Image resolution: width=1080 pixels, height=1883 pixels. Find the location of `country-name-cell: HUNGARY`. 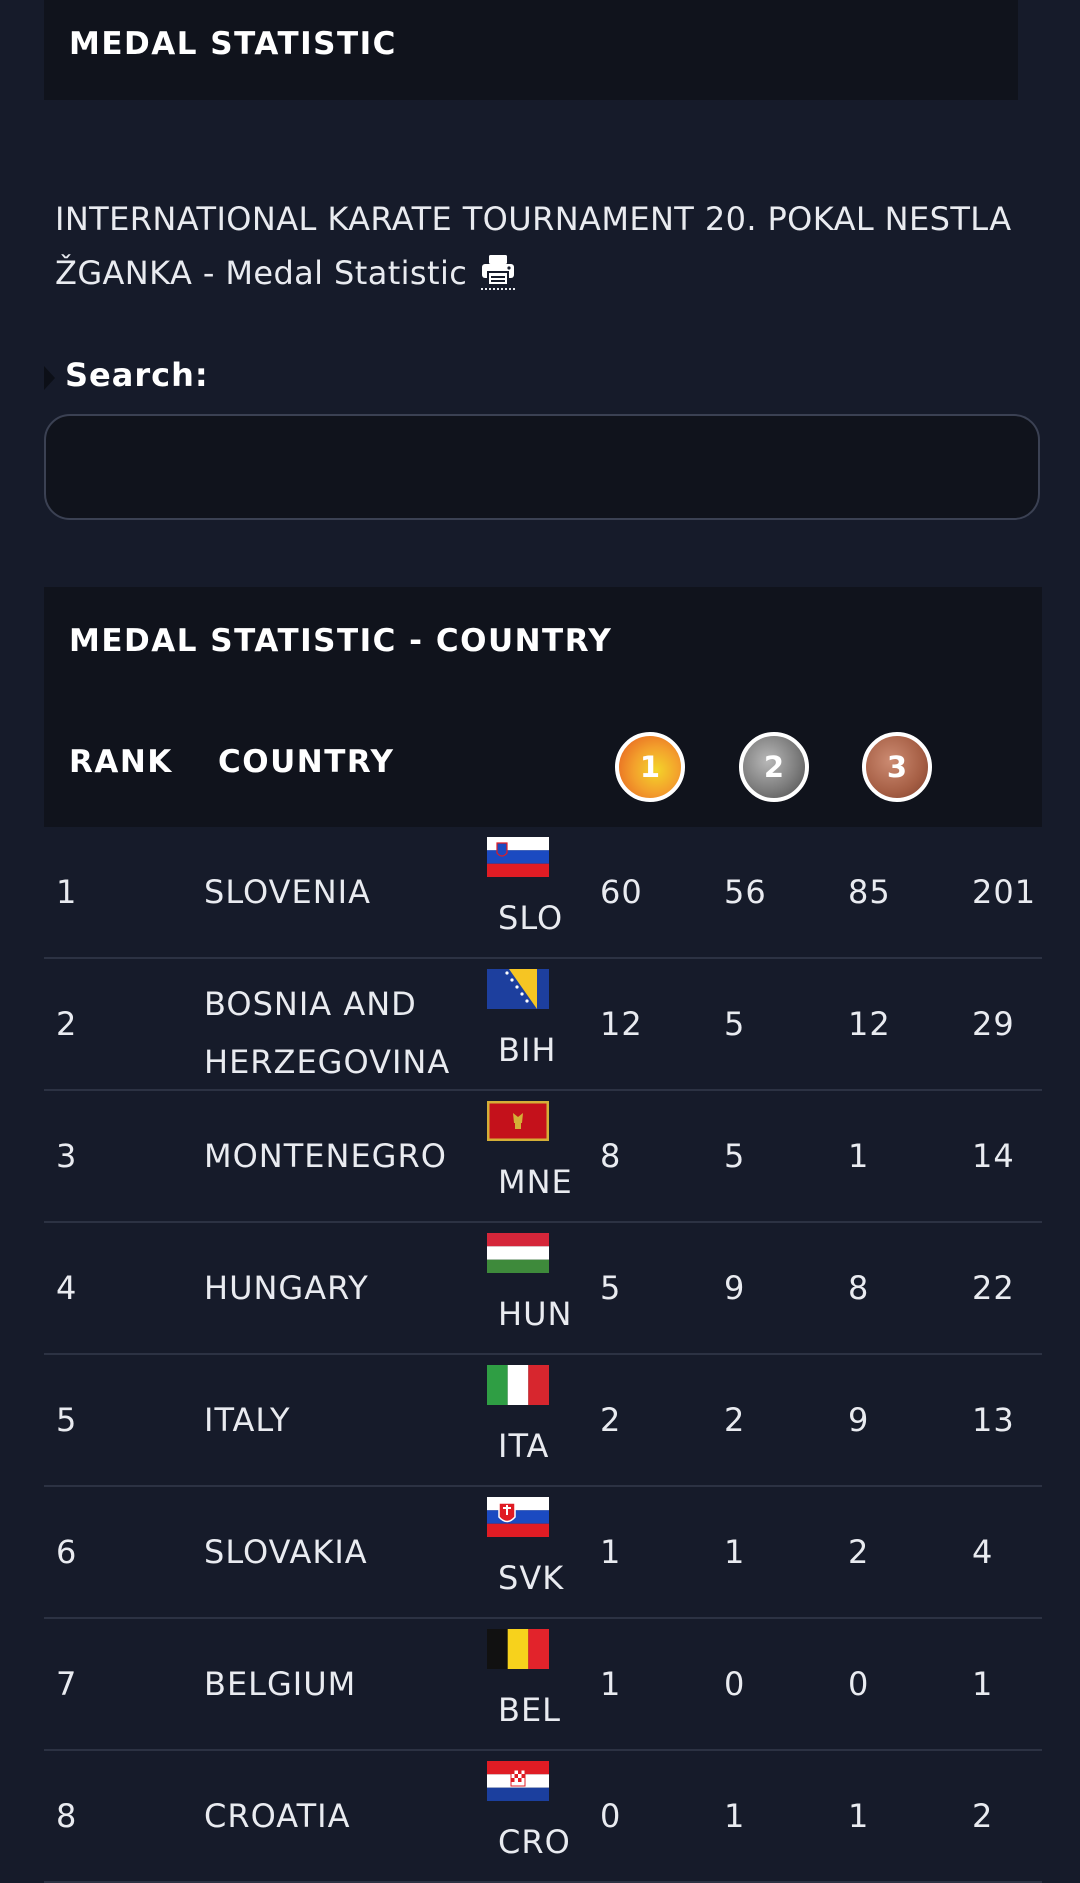

country-name-cell: HUNGARY is located at coordinates (286, 1288).